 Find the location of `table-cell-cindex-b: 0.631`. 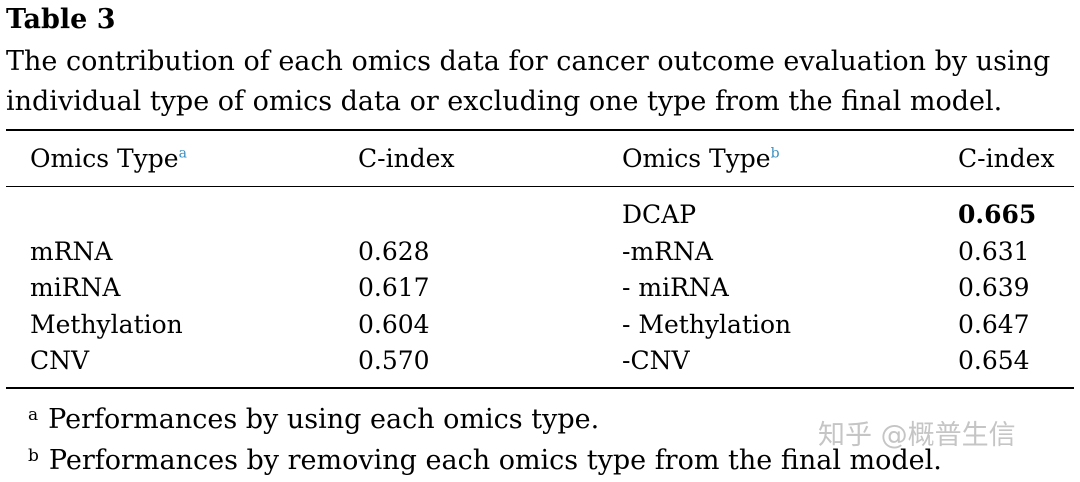

table-cell-cindex-b: 0.631 is located at coordinates (994, 251).